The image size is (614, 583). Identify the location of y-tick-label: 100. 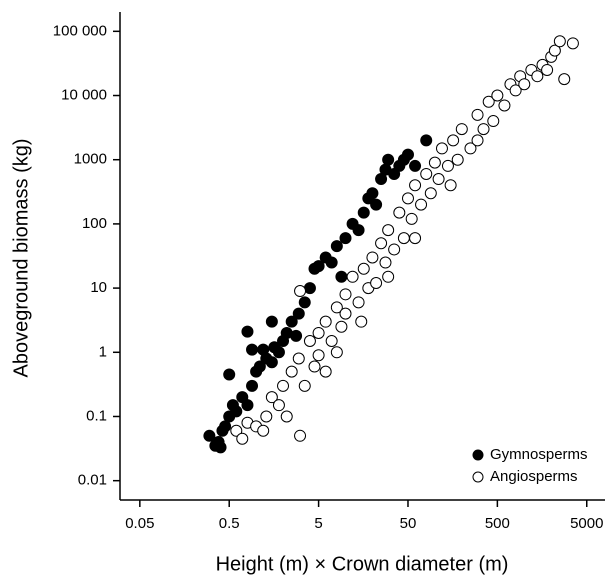
(94, 223).